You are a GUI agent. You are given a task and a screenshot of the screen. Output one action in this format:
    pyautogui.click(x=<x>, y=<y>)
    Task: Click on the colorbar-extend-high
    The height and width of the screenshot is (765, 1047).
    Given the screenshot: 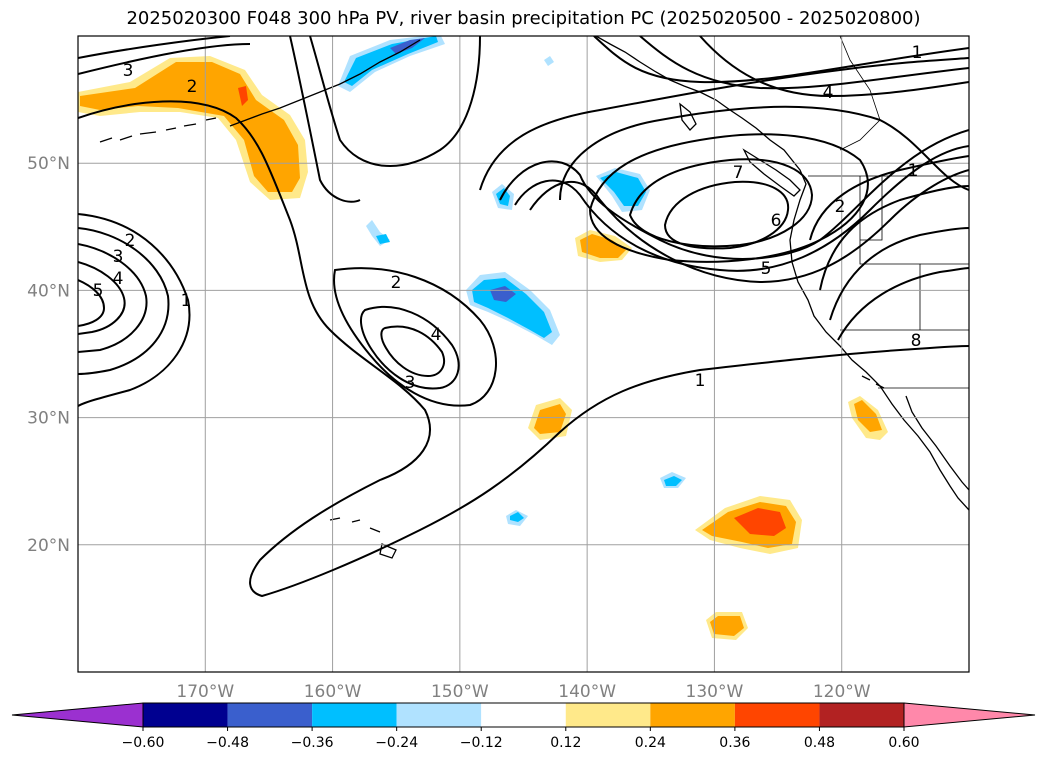 What is the action you would take?
    pyautogui.click(x=969, y=715)
    